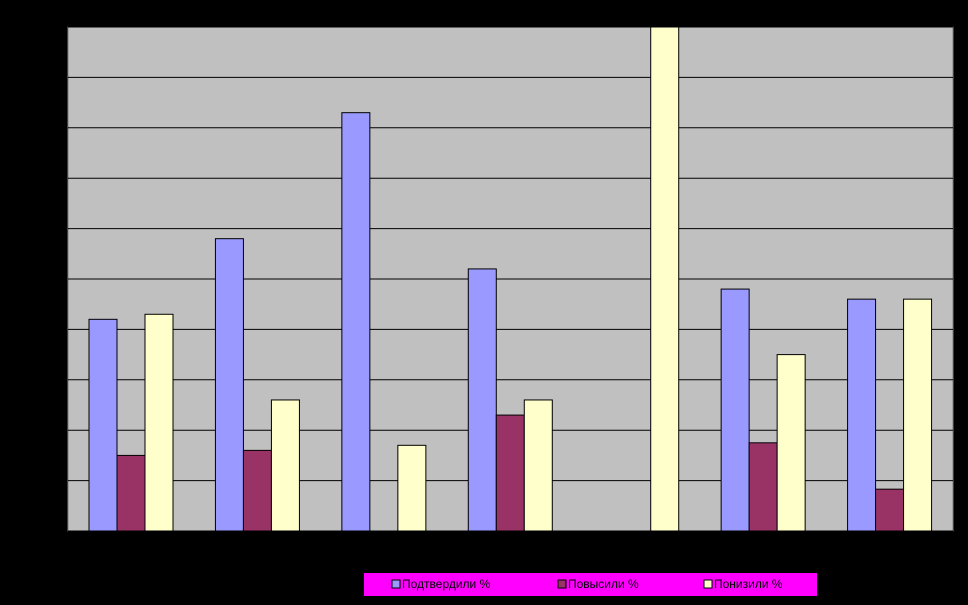 This screenshot has width=968, height=605. I want to click on legend-label: Подтвердили %, so click(446, 584).